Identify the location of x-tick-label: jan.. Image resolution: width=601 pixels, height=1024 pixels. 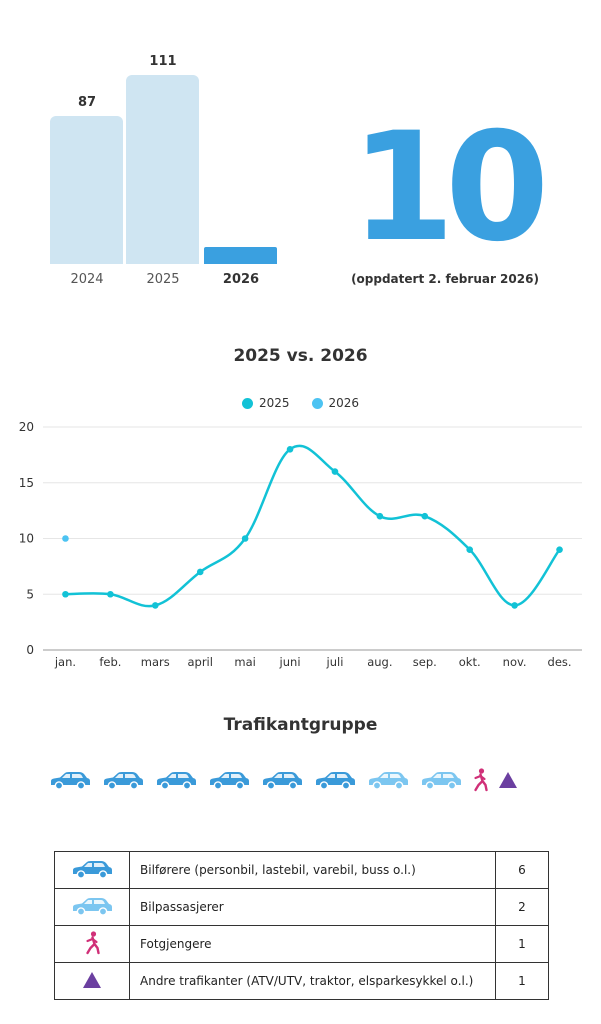
(65, 662).